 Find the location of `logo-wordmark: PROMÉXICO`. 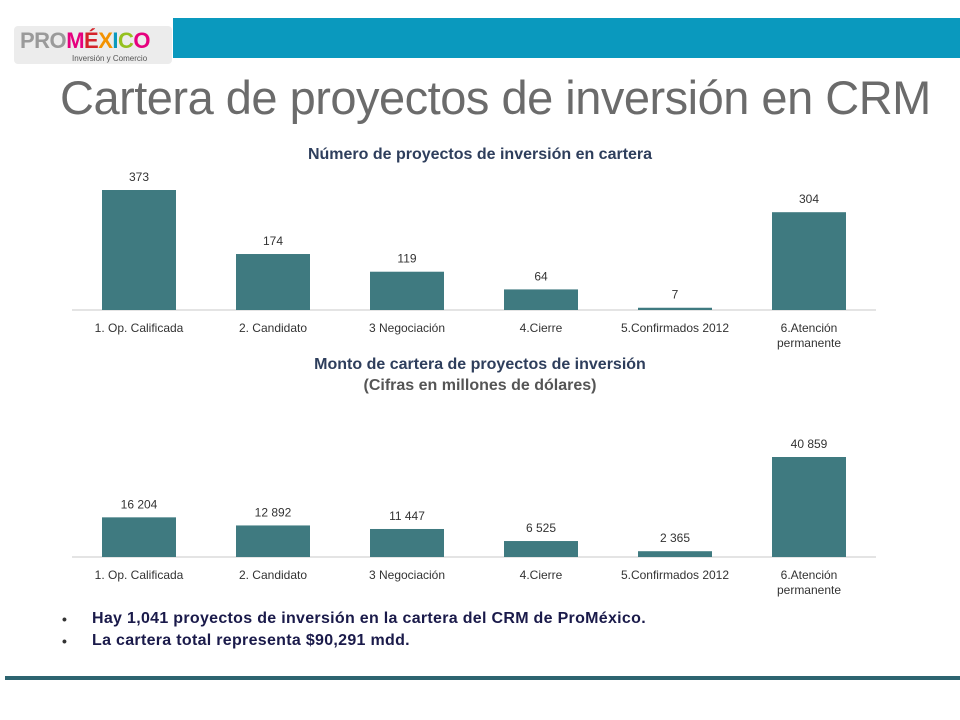

logo-wordmark: PROMÉXICO is located at coordinates (85, 41).